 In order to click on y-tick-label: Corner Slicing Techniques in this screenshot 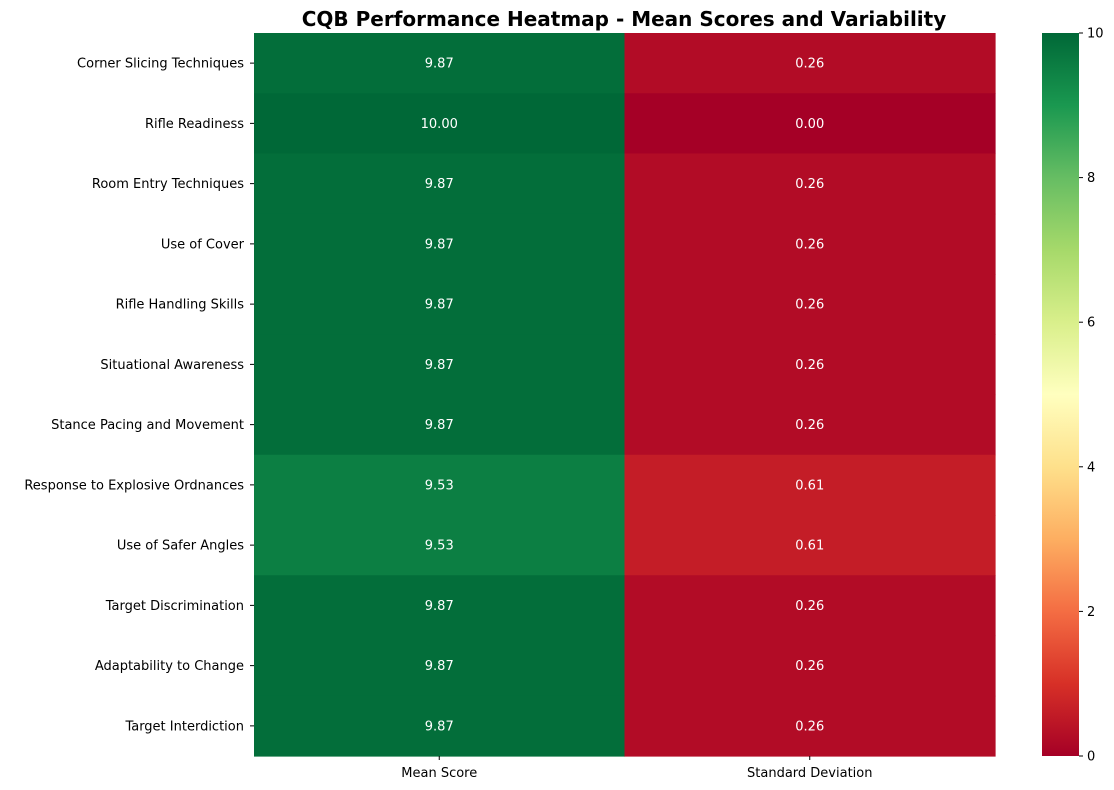, I will do `click(160, 64)`.